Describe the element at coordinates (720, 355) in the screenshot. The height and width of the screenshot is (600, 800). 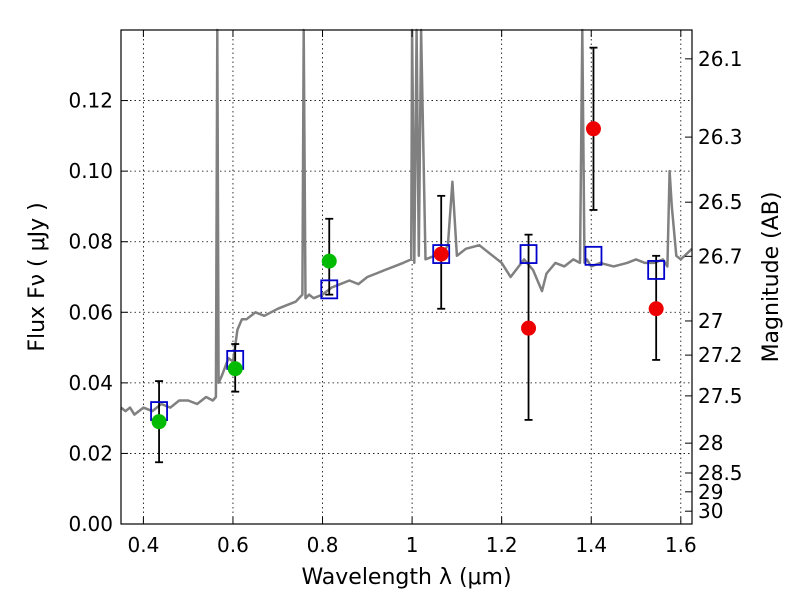
I see `mag-tick-label: 27.2` at that location.